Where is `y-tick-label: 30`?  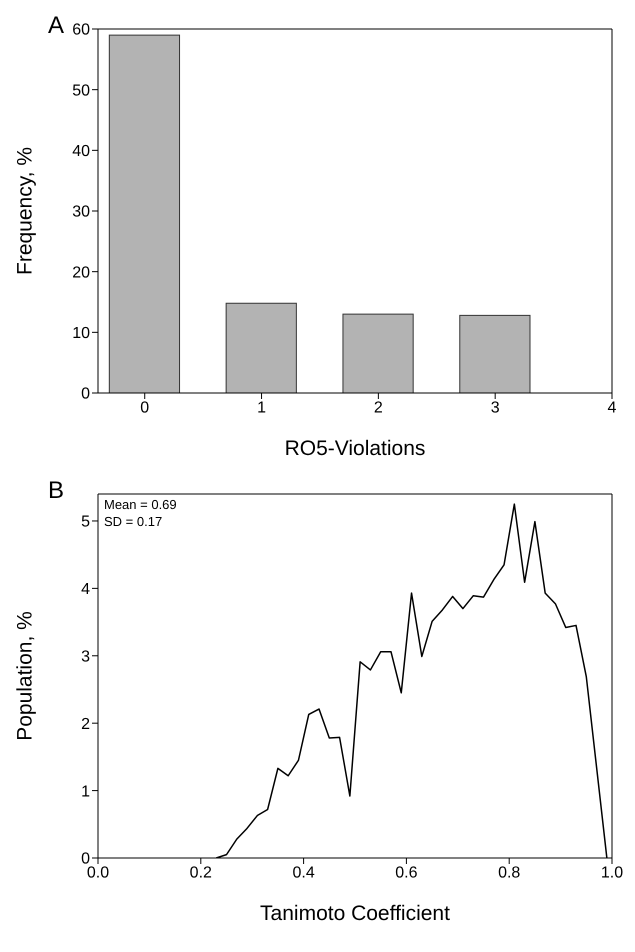 y-tick-label: 30 is located at coordinates (81, 212).